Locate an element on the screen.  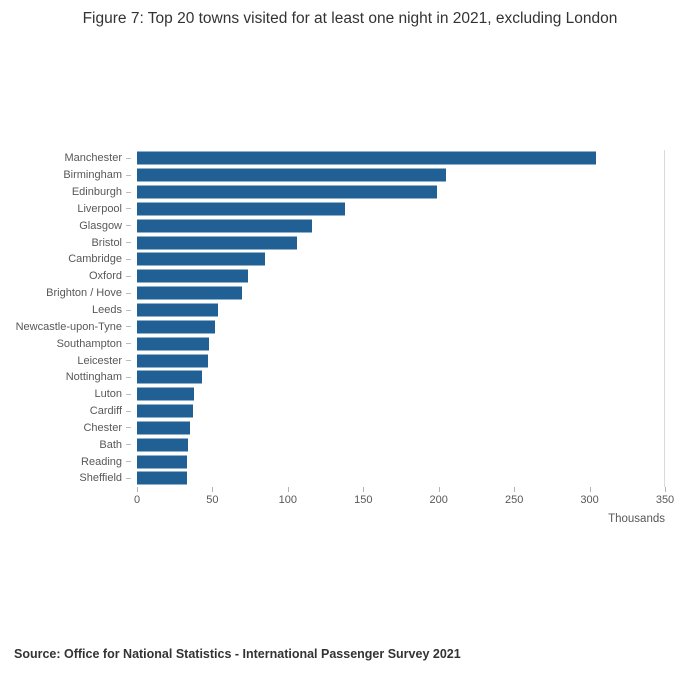
bar-row: Bristol is located at coordinates (337, 243).